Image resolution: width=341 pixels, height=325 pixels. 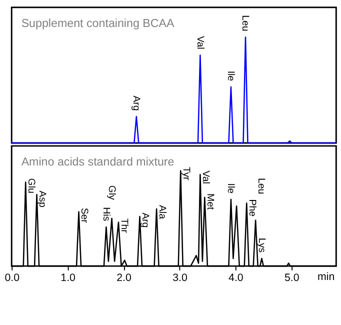 What do you see at coordinates (180, 278) in the screenshot?
I see `x-tick-label: 3.0` at bounding box center [180, 278].